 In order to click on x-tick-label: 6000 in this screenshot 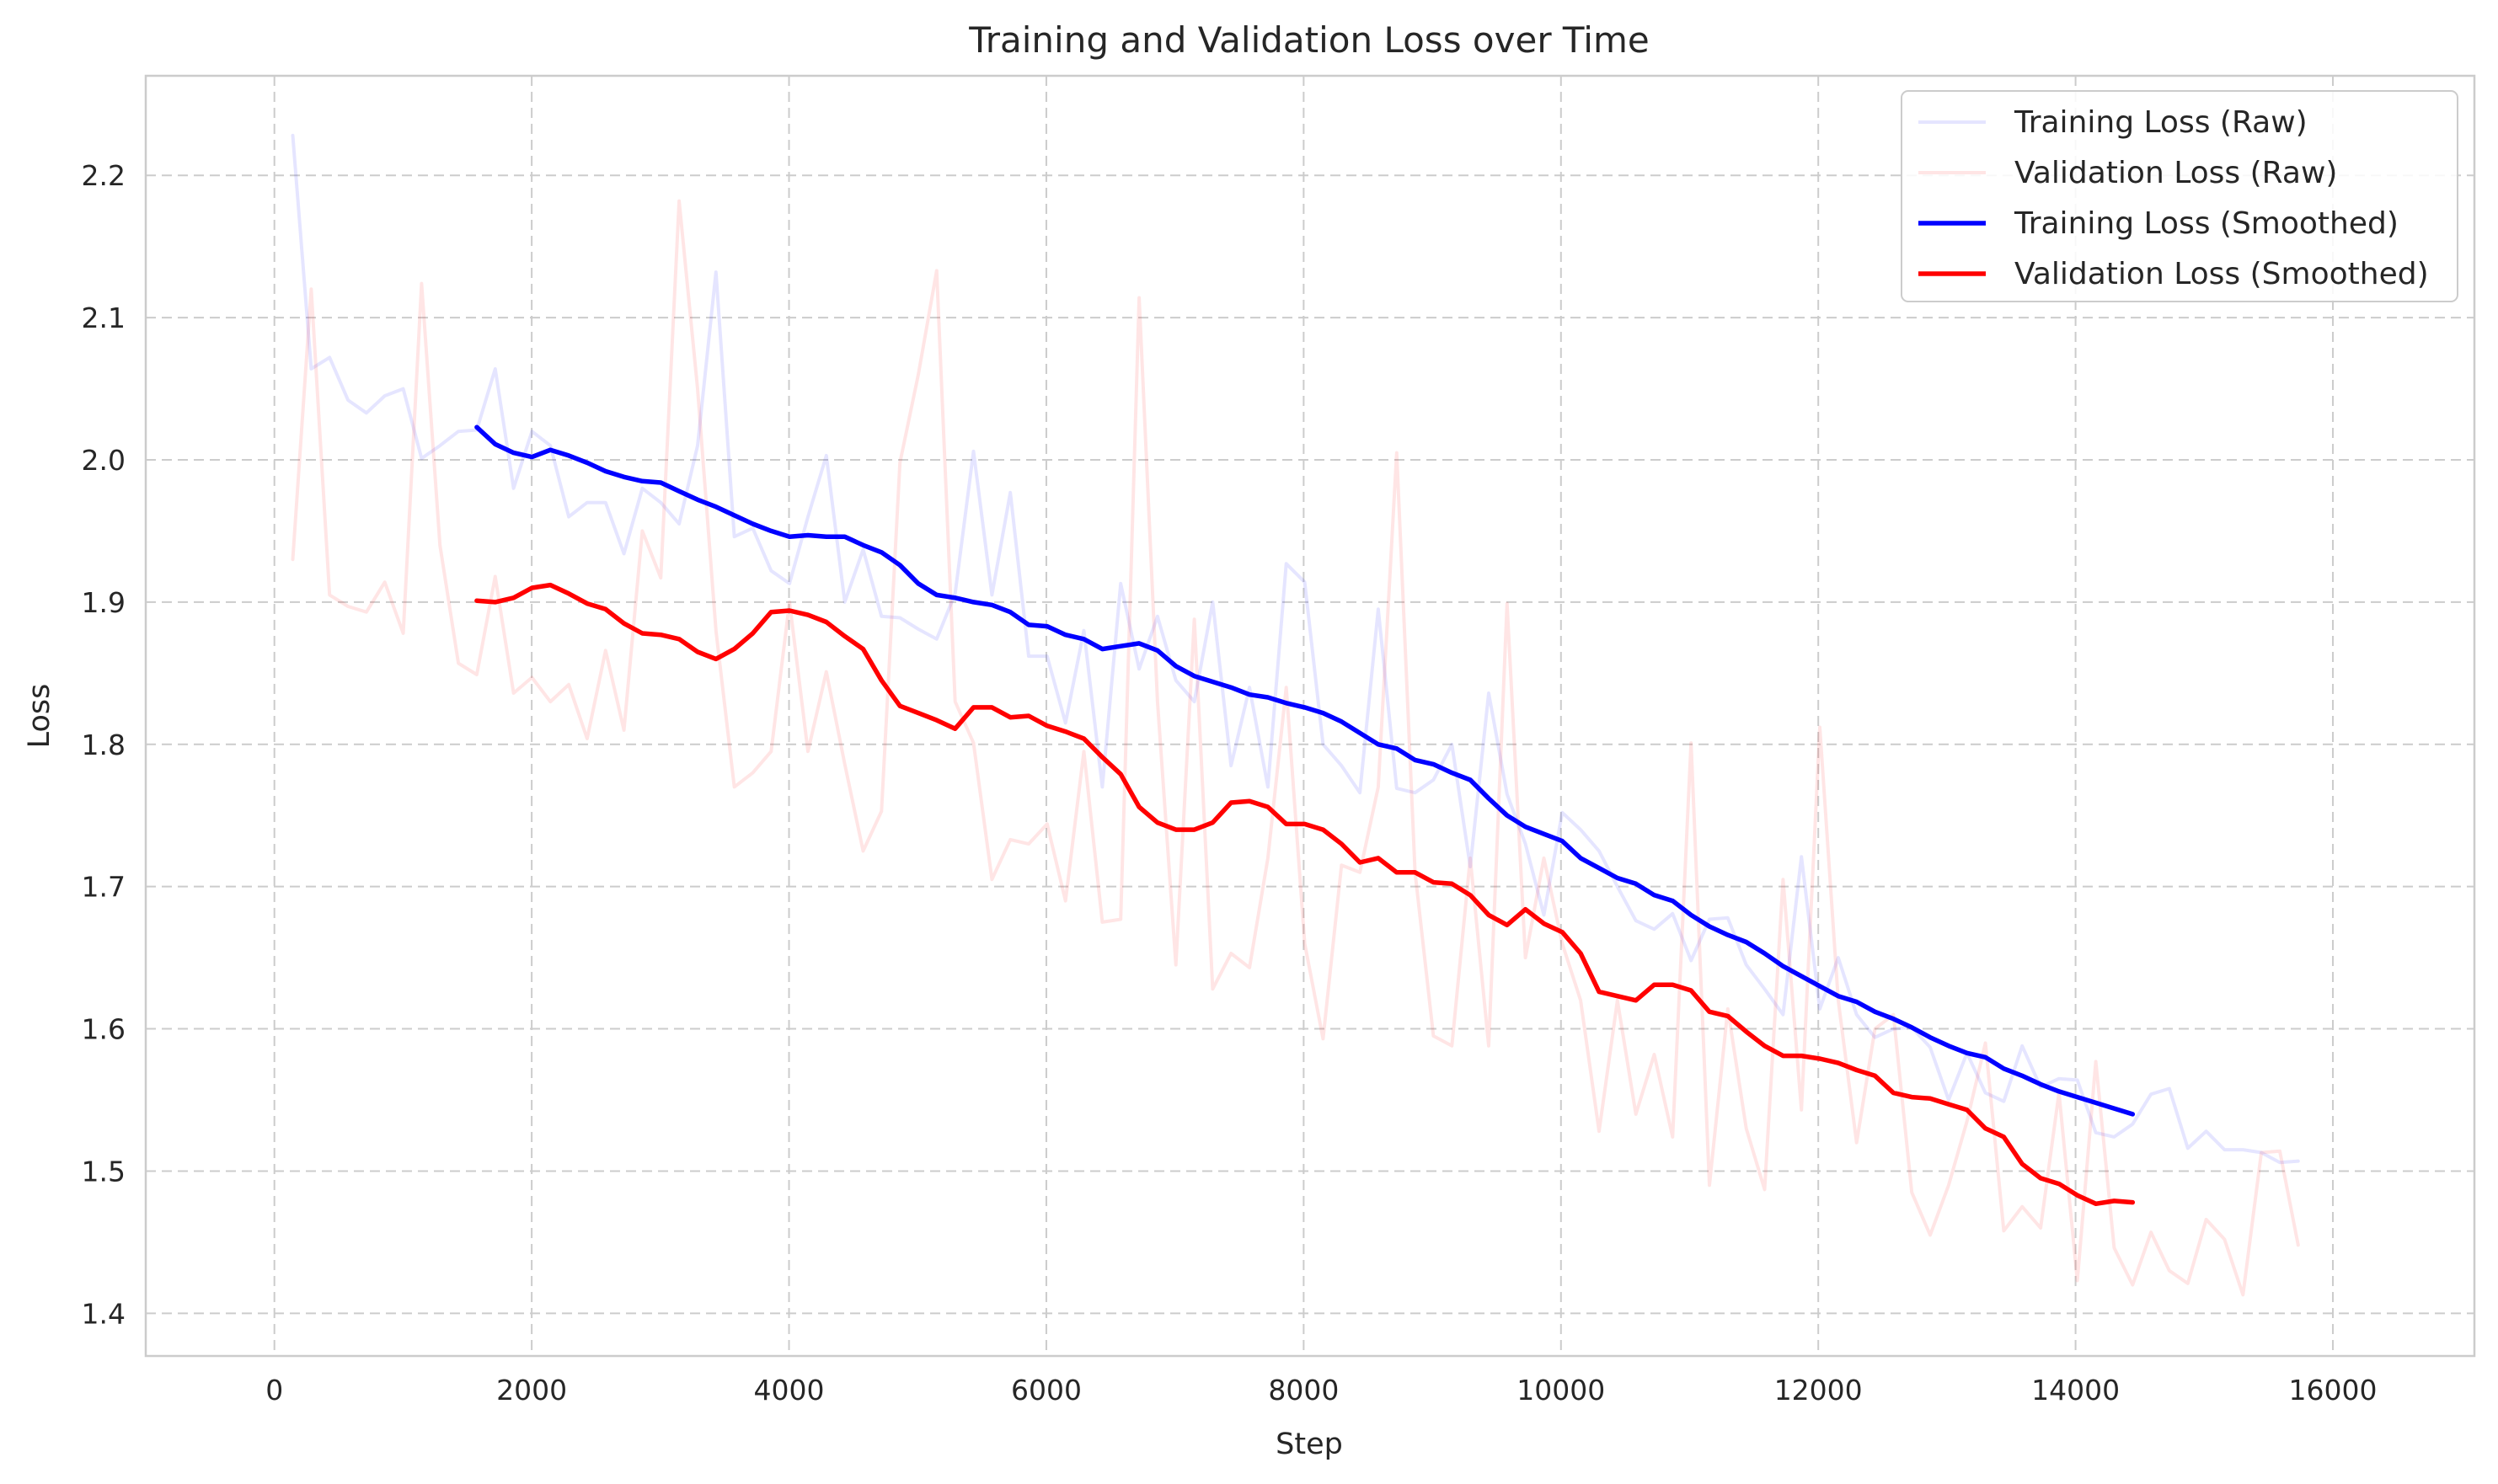, I will do `click(1046, 1391)`.